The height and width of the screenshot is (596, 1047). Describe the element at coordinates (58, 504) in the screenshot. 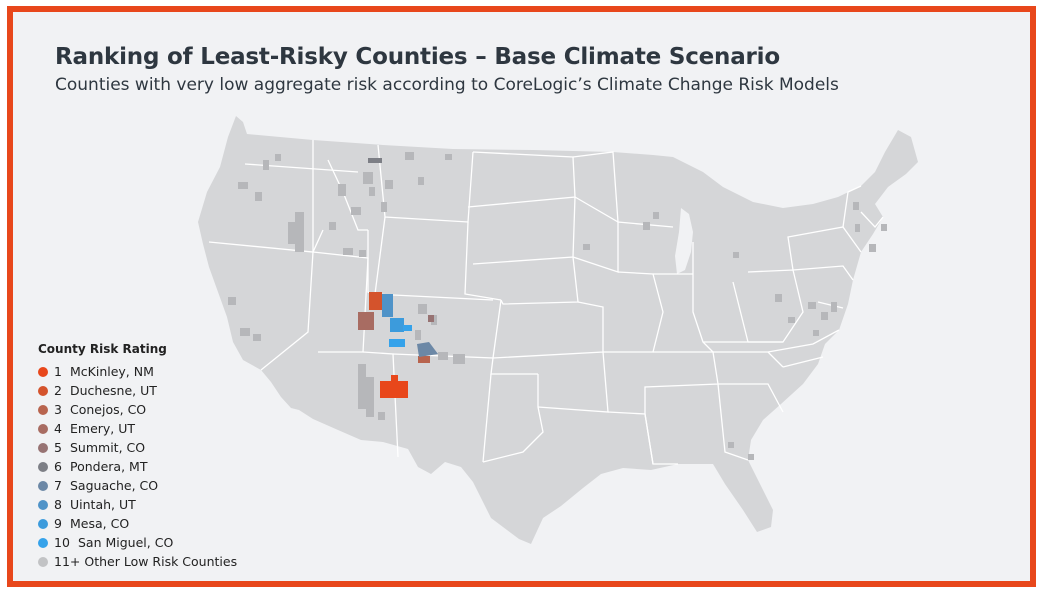

I see `legend-rank: 8` at that location.